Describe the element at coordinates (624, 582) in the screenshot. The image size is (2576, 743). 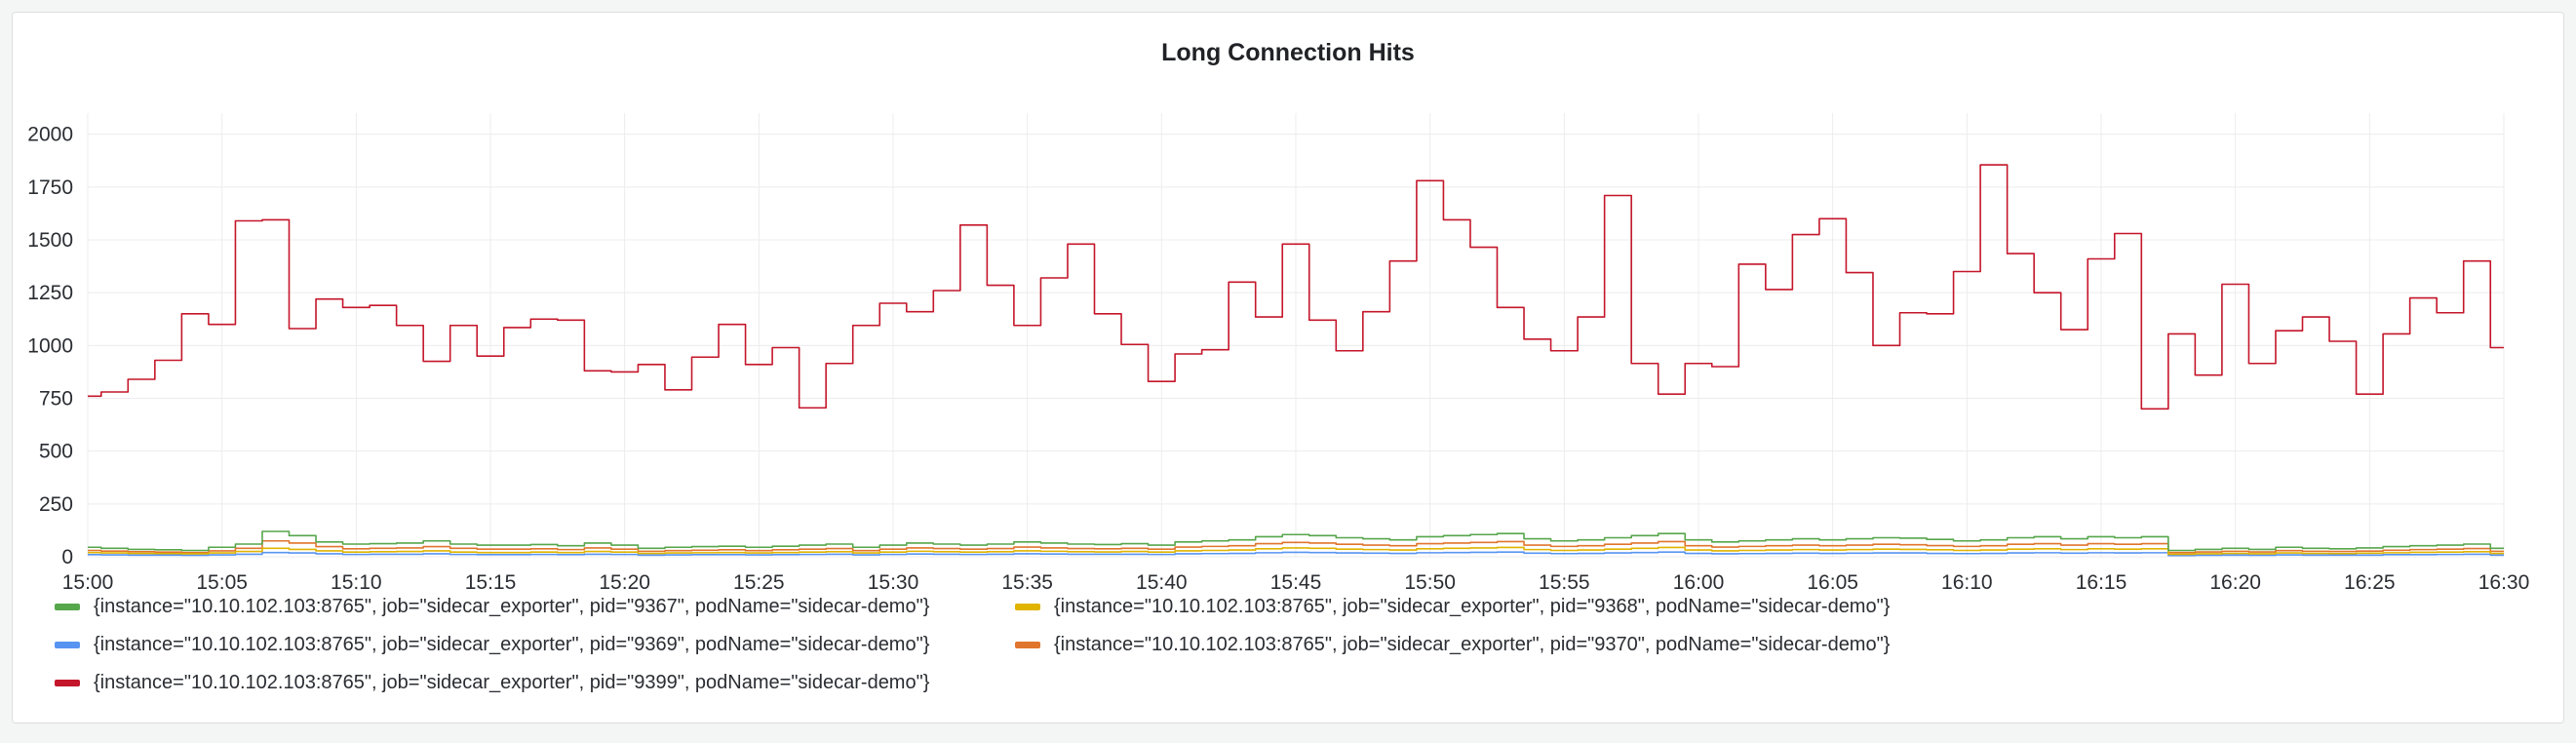
I see `x-tick-label: 15:20` at that location.